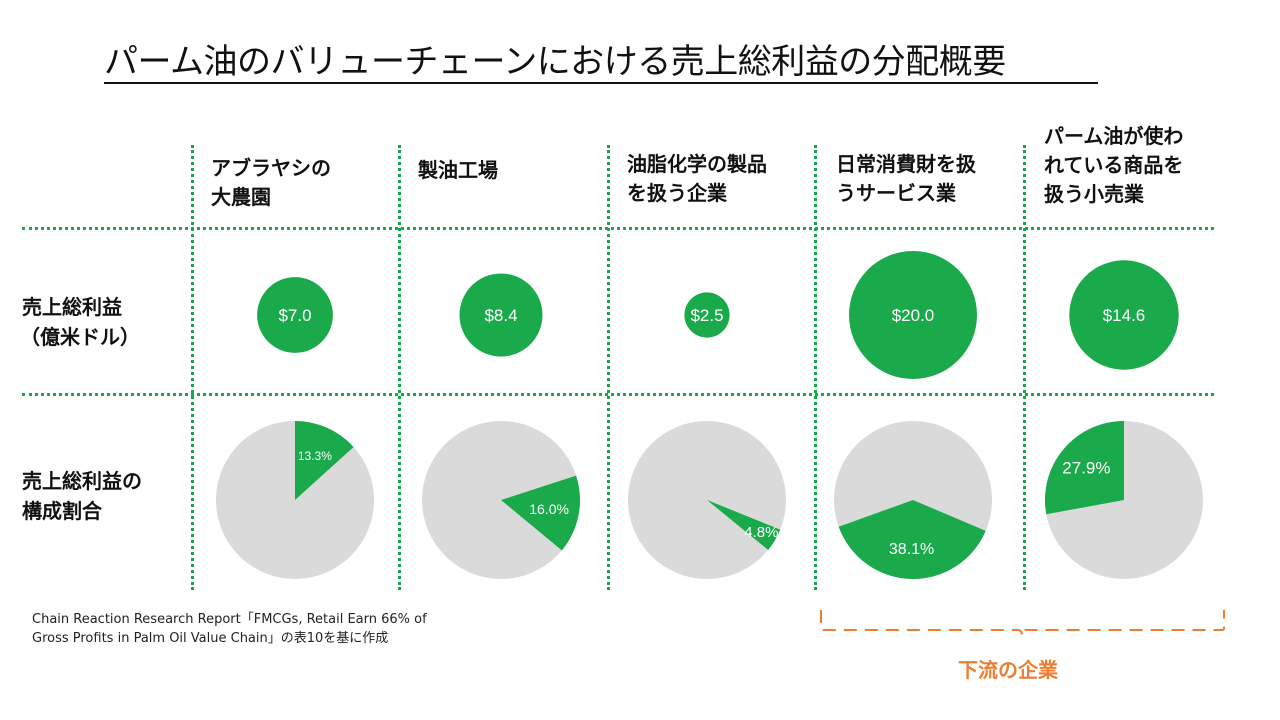 The image size is (1280, 720). What do you see at coordinates (906, 179) in the screenshot?
I see `column-header-fmcg: 日常消費財を扱 うサービス業` at bounding box center [906, 179].